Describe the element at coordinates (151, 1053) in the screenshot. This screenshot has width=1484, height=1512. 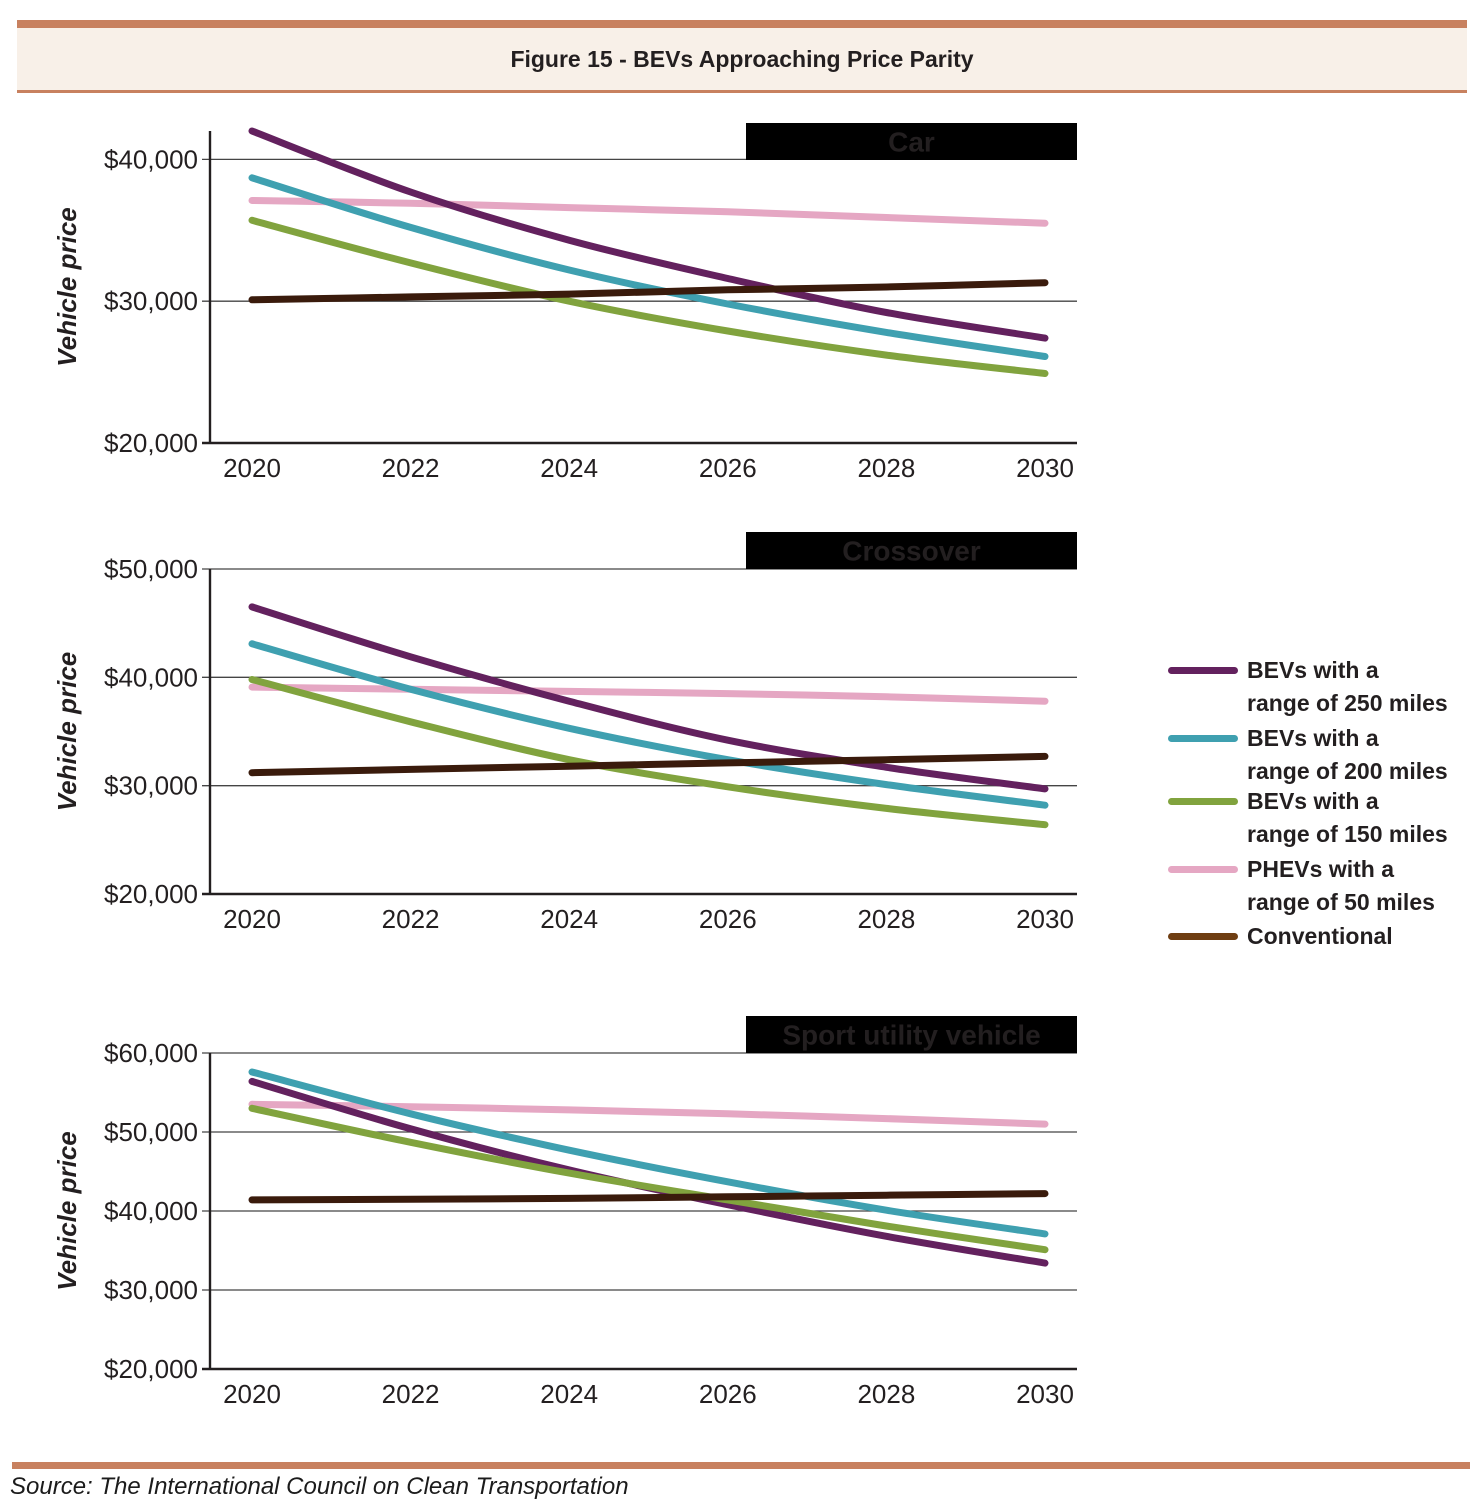
I see `y-tick-label: $60,000` at that location.